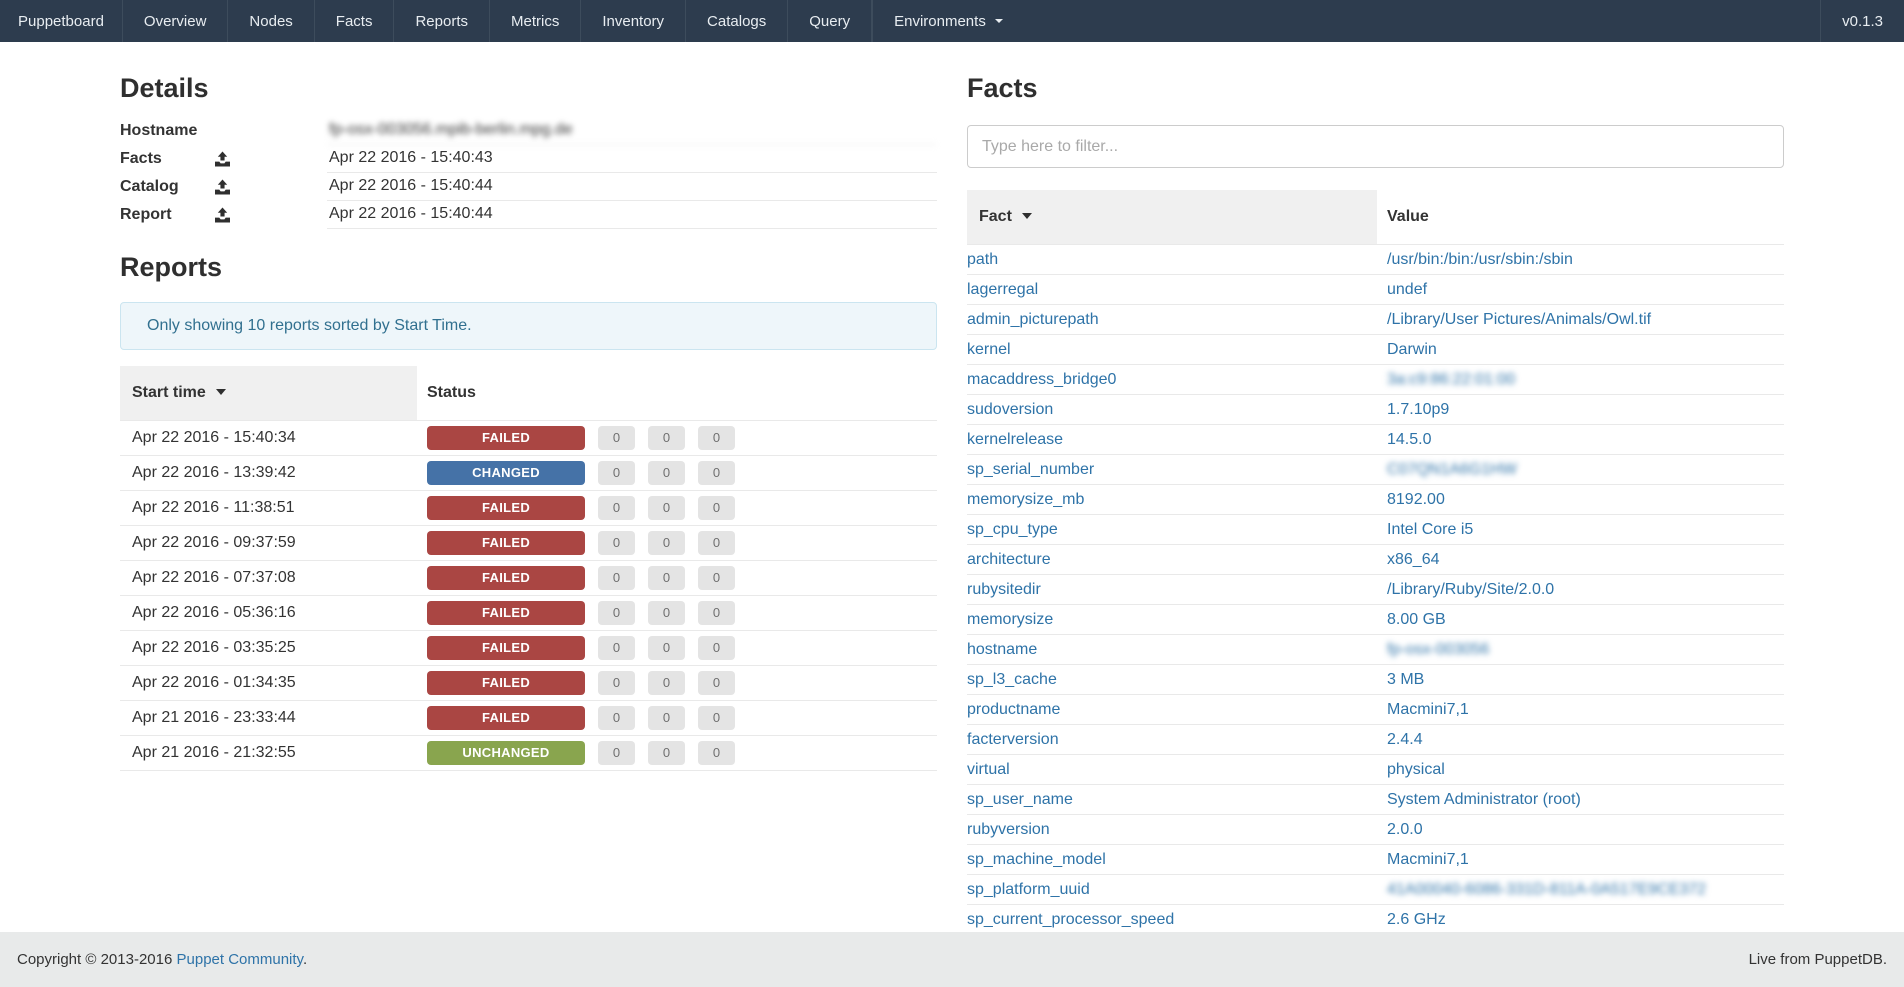 This screenshot has height=987, width=1904. What do you see at coordinates (1471, 589) in the screenshot?
I see `fact-value: /Library/Ruby/Site/2.0.0` at bounding box center [1471, 589].